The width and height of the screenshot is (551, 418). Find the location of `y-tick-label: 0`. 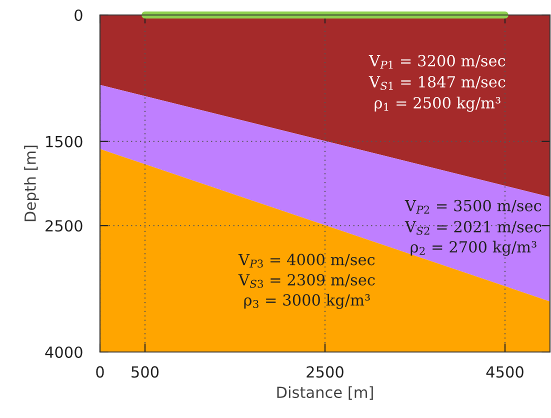

y-tick-label: 0 is located at coordinates (78, 15).